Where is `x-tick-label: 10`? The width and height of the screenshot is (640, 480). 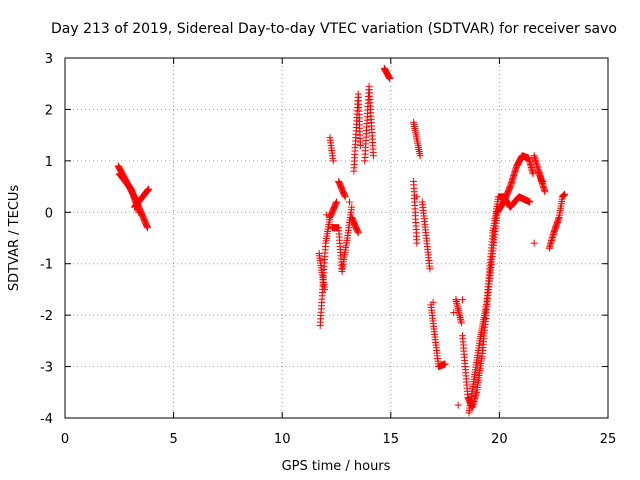
x-tick-label: 10 is located at coordinates (282, 439).